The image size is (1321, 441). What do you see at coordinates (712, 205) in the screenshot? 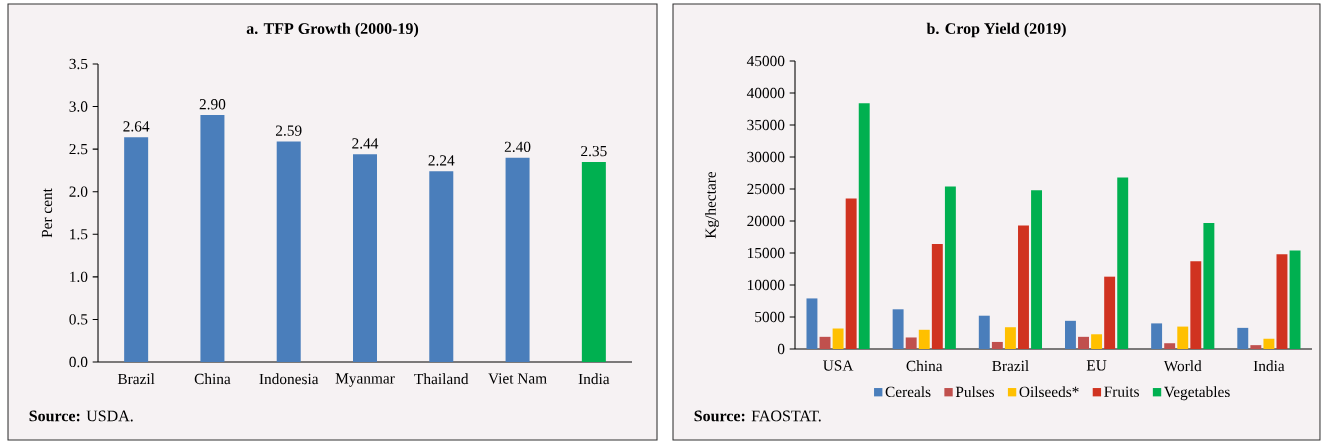
I see `y-axis-title: Kg/hectare` at bounding box center [712, 205].